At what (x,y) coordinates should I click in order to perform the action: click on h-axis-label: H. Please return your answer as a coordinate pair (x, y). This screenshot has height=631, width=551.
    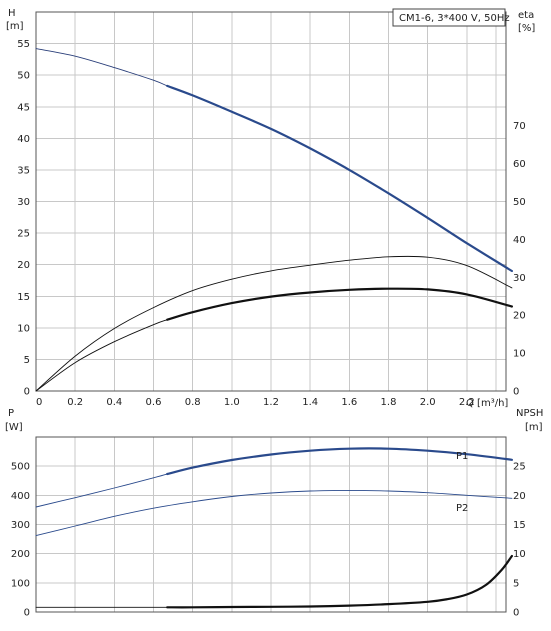
    Looking at the image, I should click on (12, 13).